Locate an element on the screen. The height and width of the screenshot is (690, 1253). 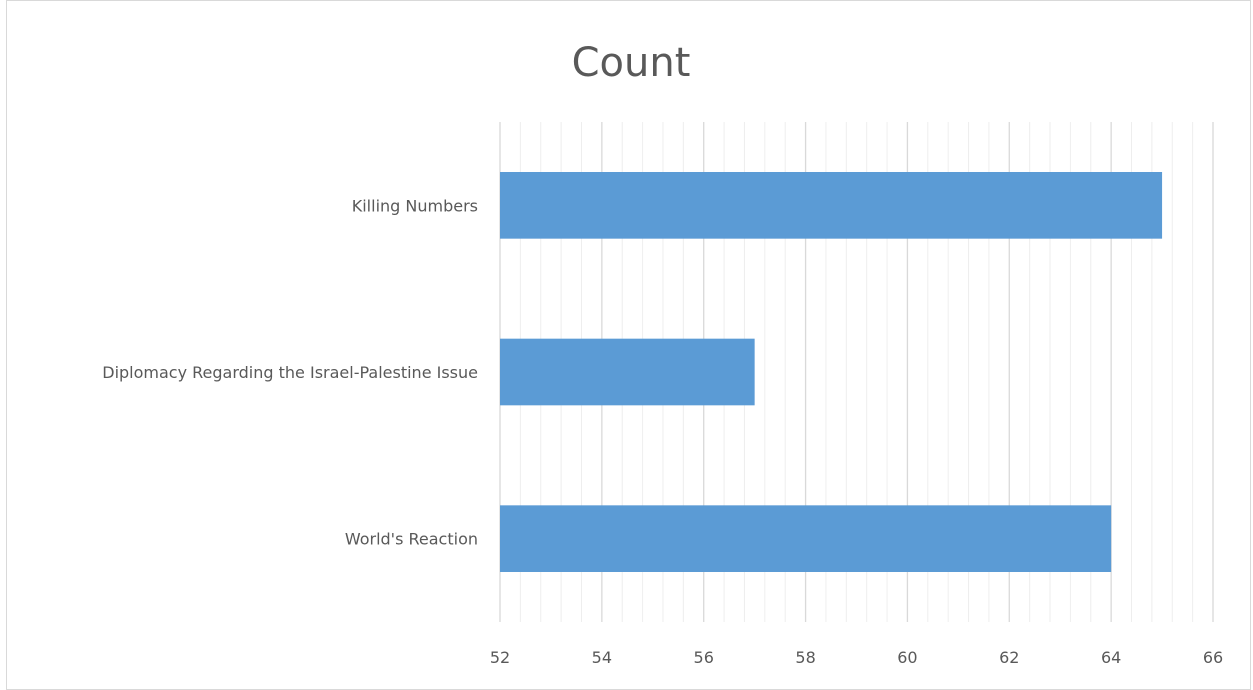
x-tick-label: 54 is located at coordinates (602, 657).